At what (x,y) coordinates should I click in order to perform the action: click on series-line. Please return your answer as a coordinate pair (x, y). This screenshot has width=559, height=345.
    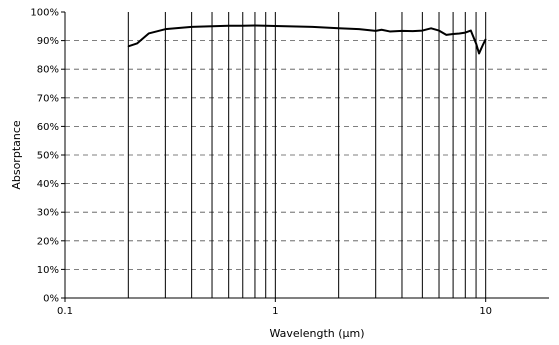
    Looking at the image, I should click on (307, 39).